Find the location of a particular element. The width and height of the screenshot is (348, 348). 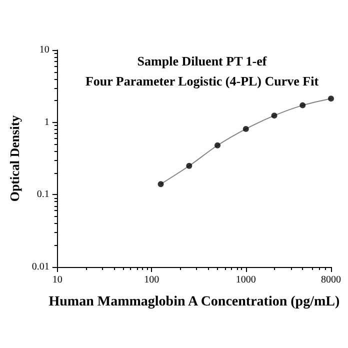

y-axis-title: Optical Density is located at coordinates (14, 158).